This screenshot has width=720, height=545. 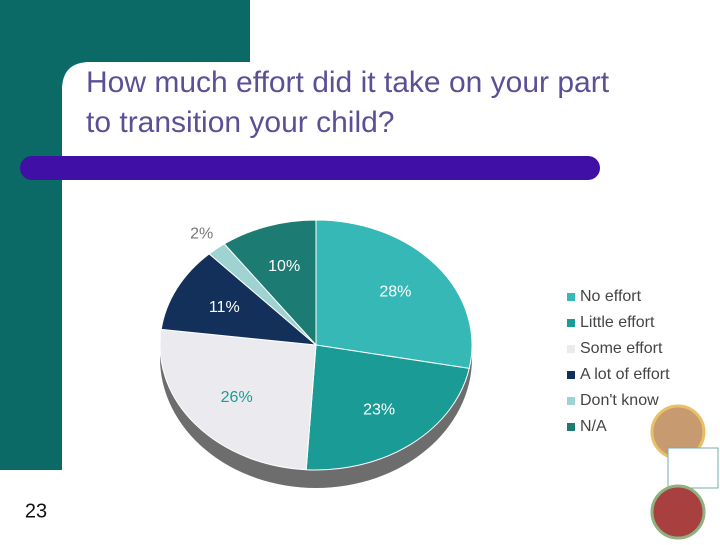 I want to click on data-label: 26%, so click(x=237, y=397).